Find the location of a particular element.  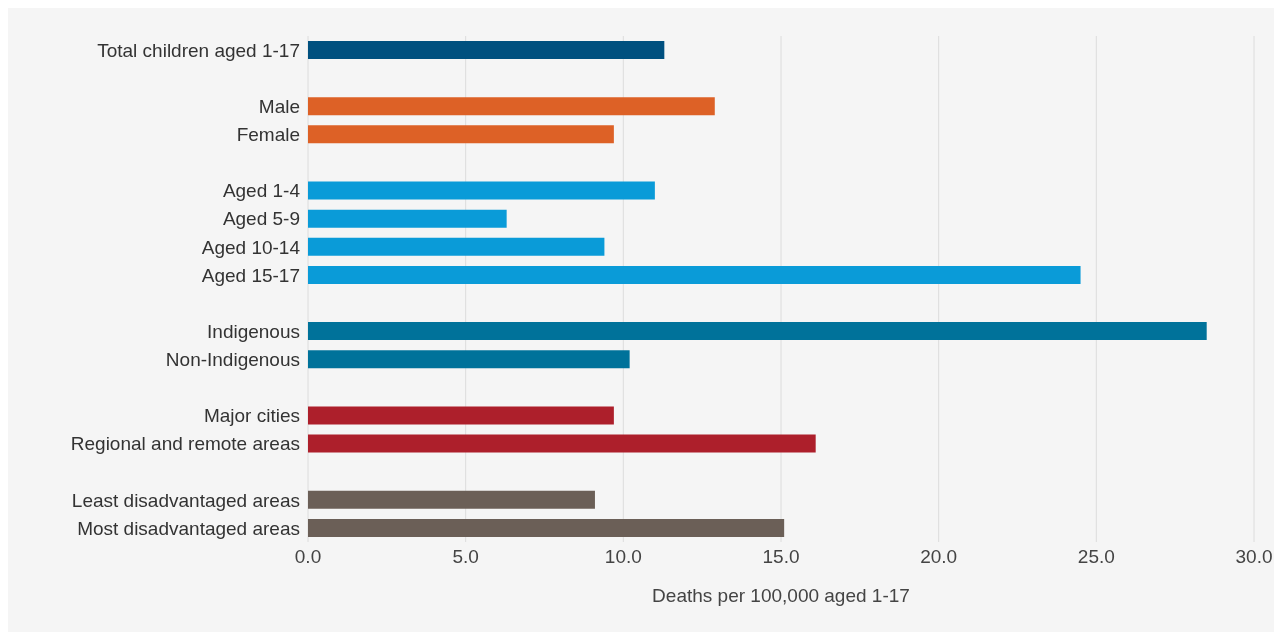

x-tick-label: 30.0 is located at coordinates (1254, 557).